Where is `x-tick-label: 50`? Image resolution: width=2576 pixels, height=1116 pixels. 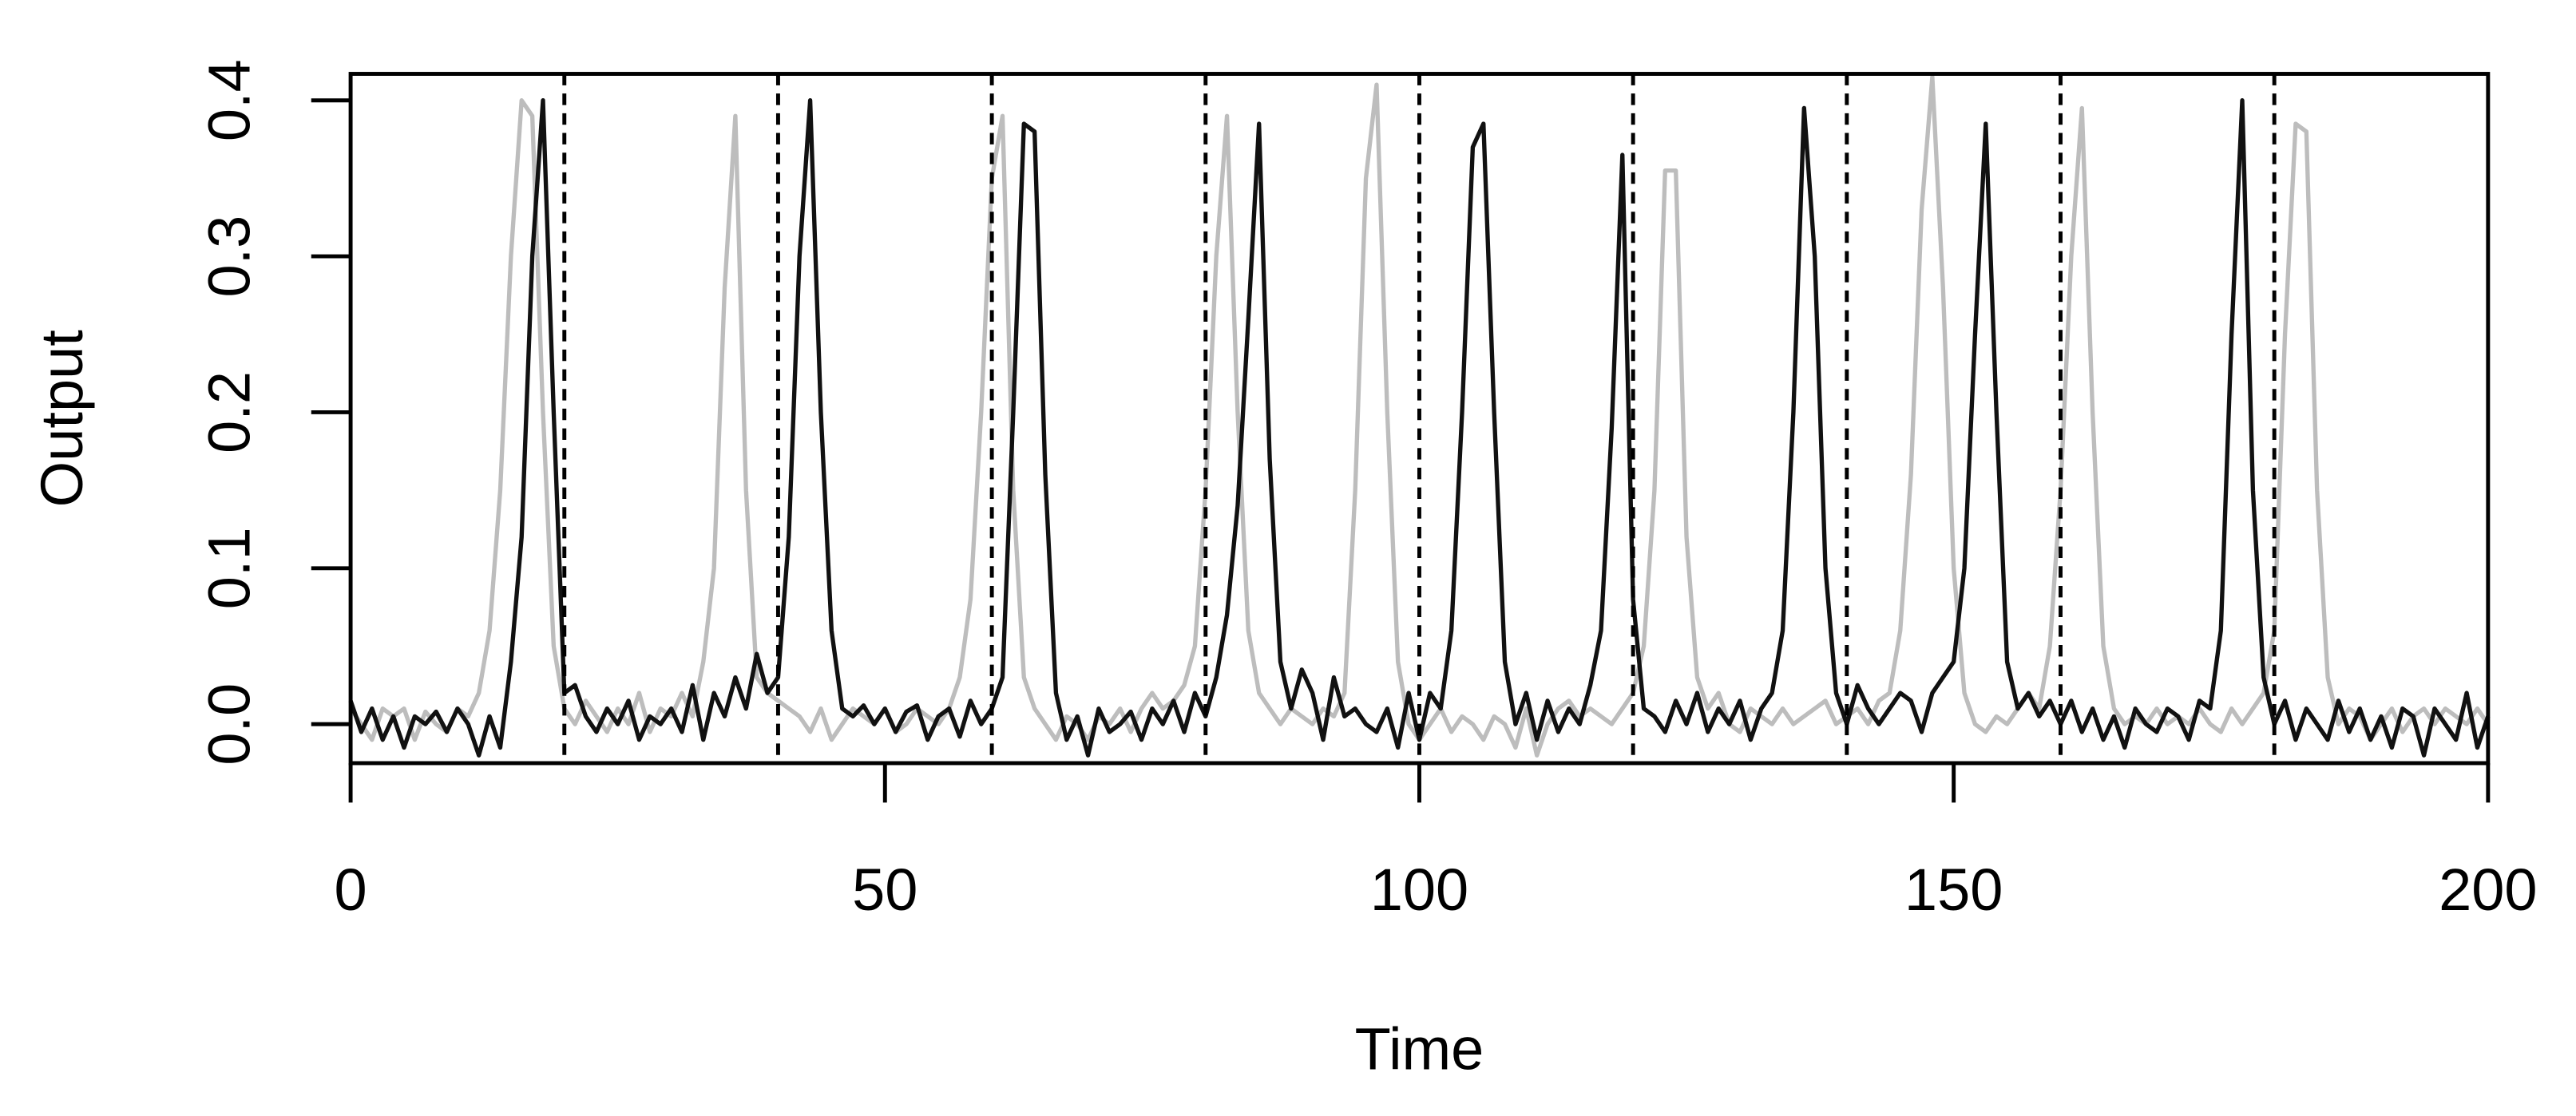 x-tick-label: 50 is located at coordinates (885, 890).